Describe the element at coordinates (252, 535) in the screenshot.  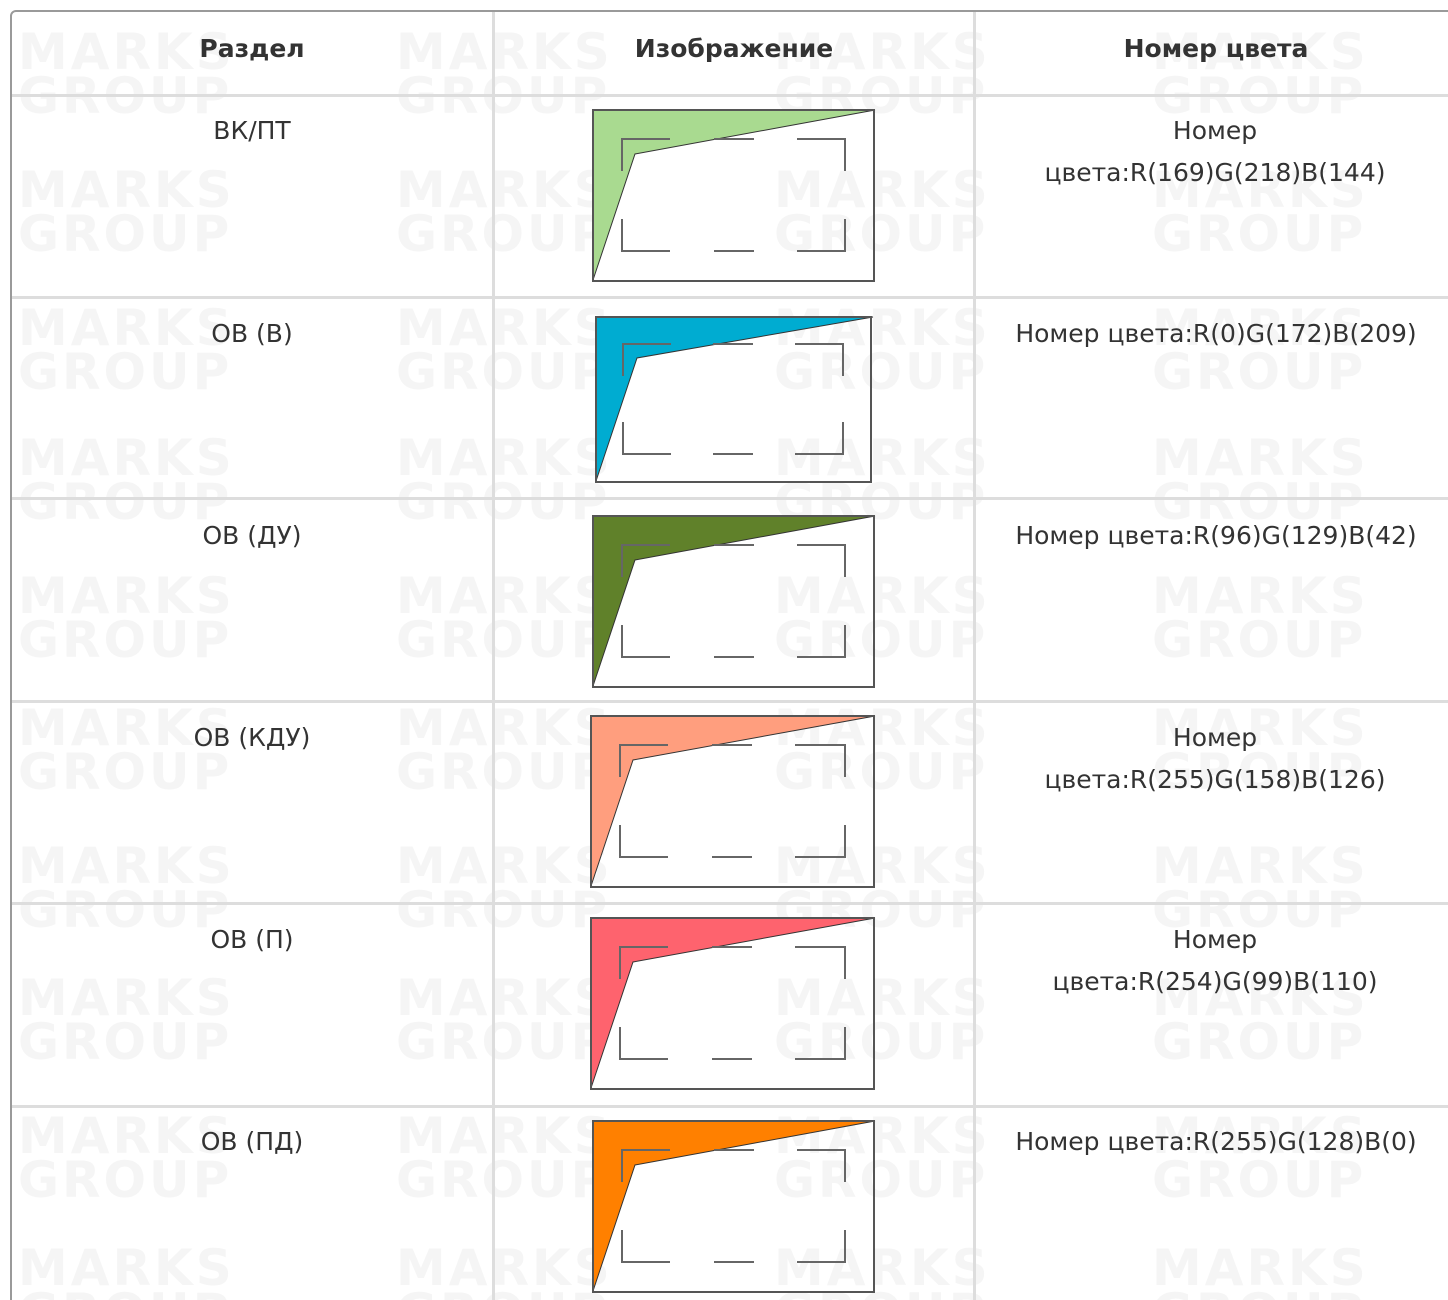
I see `section-cell: ОВ (ДУ)` at that location.